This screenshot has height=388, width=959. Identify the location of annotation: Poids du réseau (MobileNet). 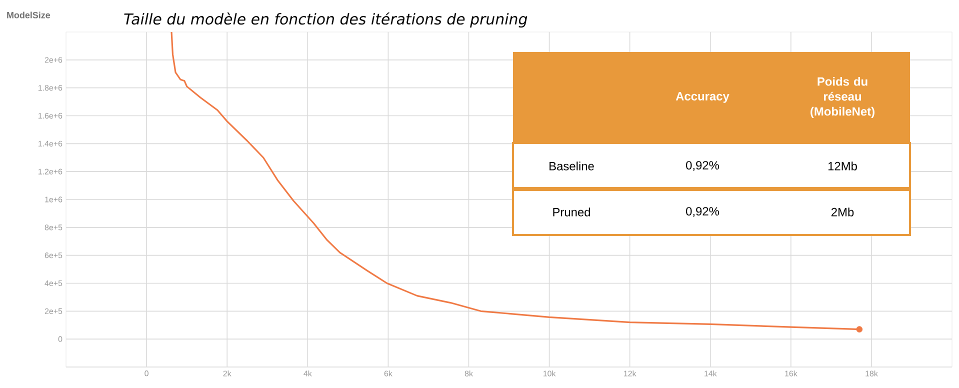
(842, 97).